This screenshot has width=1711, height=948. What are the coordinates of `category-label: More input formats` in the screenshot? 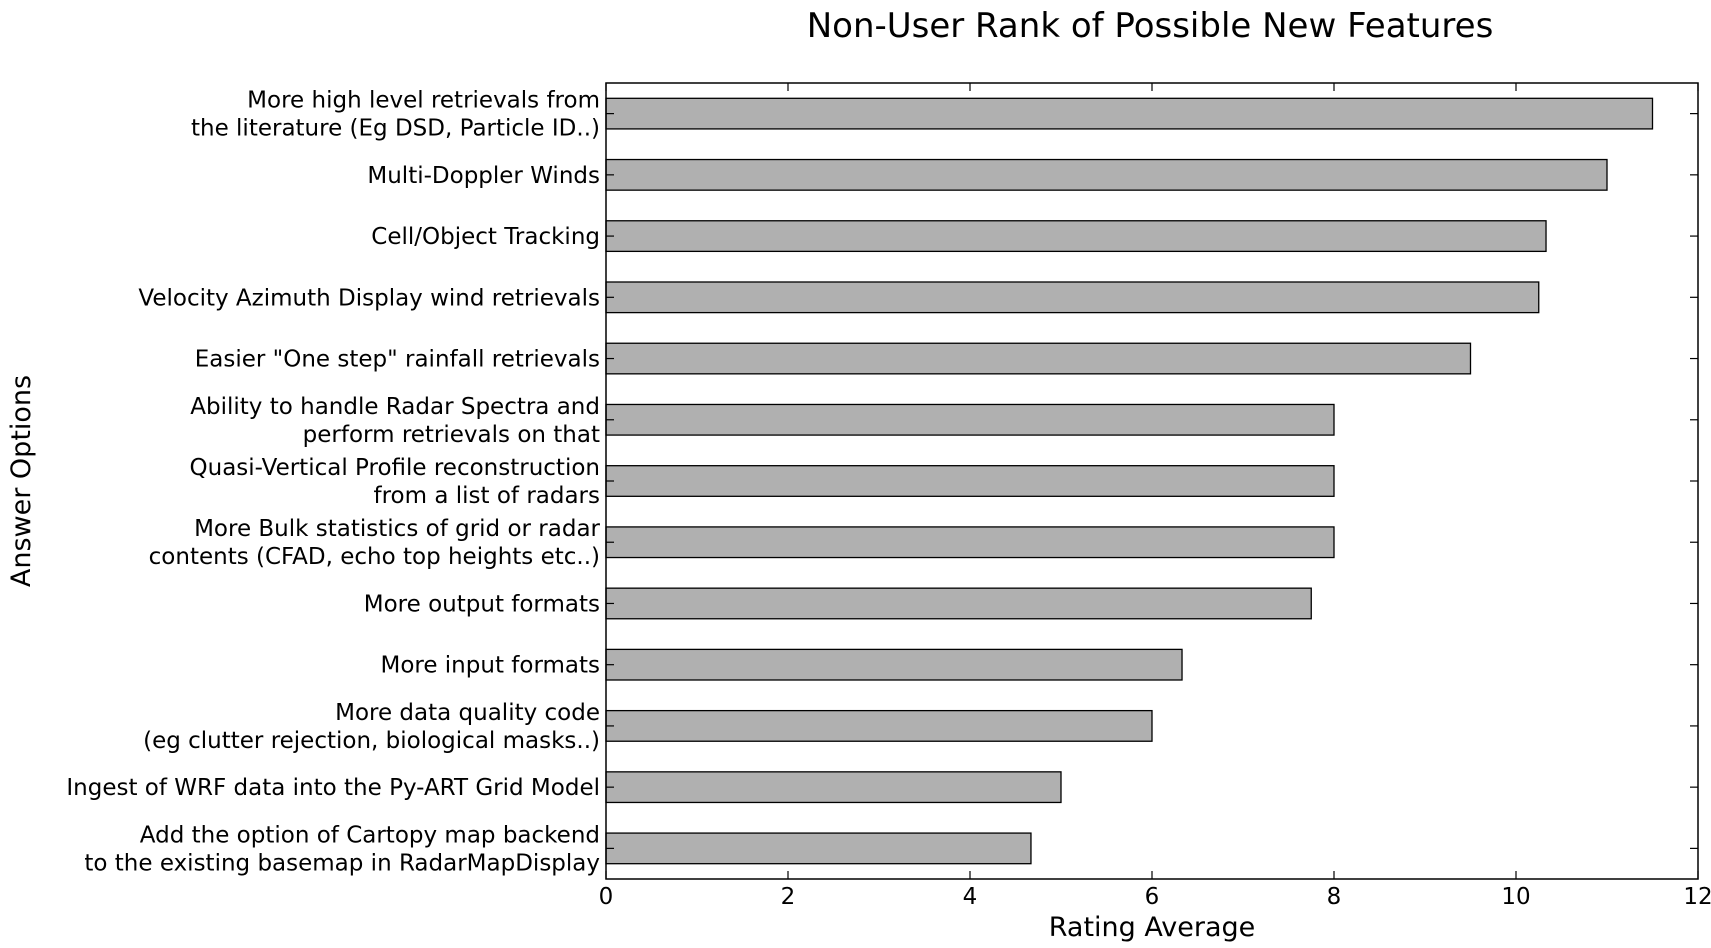 It's located at (490, 666).